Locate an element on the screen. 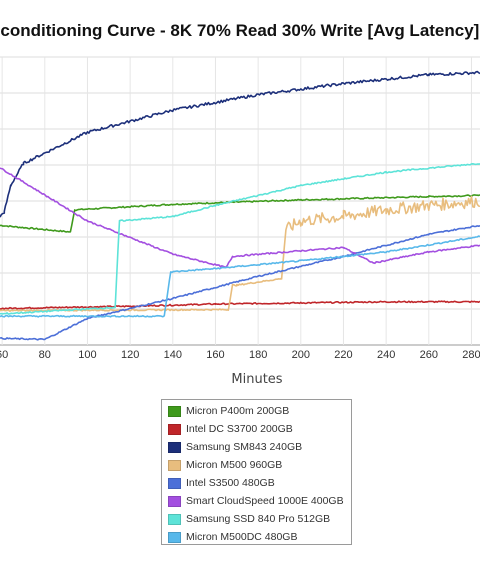 This screenshot has width=480, height=574. x-tick-label: 120 is located at coordinates (130, 355).